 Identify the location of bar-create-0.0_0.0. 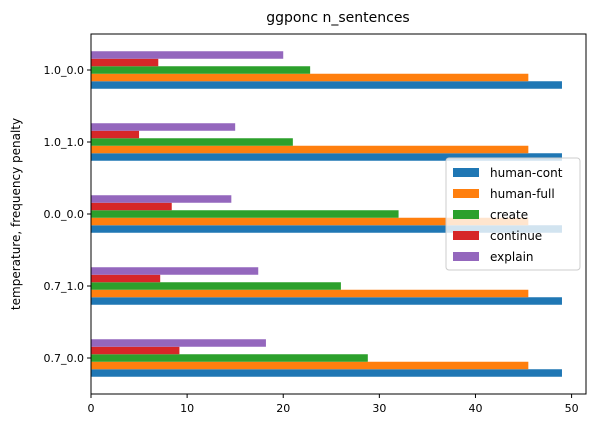
(245, 214).